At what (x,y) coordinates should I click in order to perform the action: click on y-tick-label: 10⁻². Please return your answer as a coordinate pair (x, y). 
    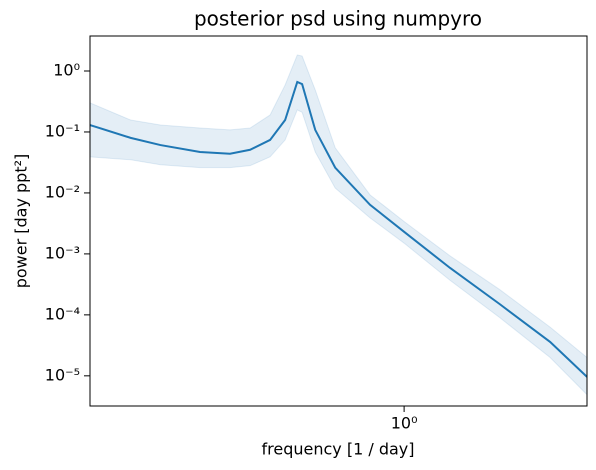
    Looking at the image, I should click on (62, 191).